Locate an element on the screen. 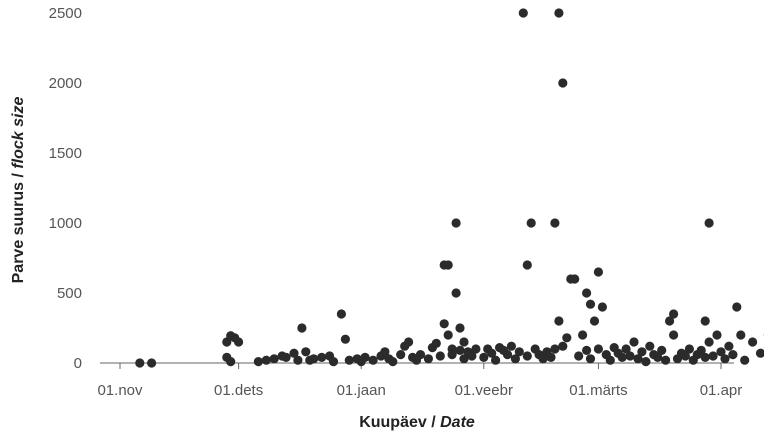 Image resolution: width=764 pixels, height=439 pixels. y-axis-ticks: 0 500 1000 1500 2000 2500 is located at coordinates (65, 188).